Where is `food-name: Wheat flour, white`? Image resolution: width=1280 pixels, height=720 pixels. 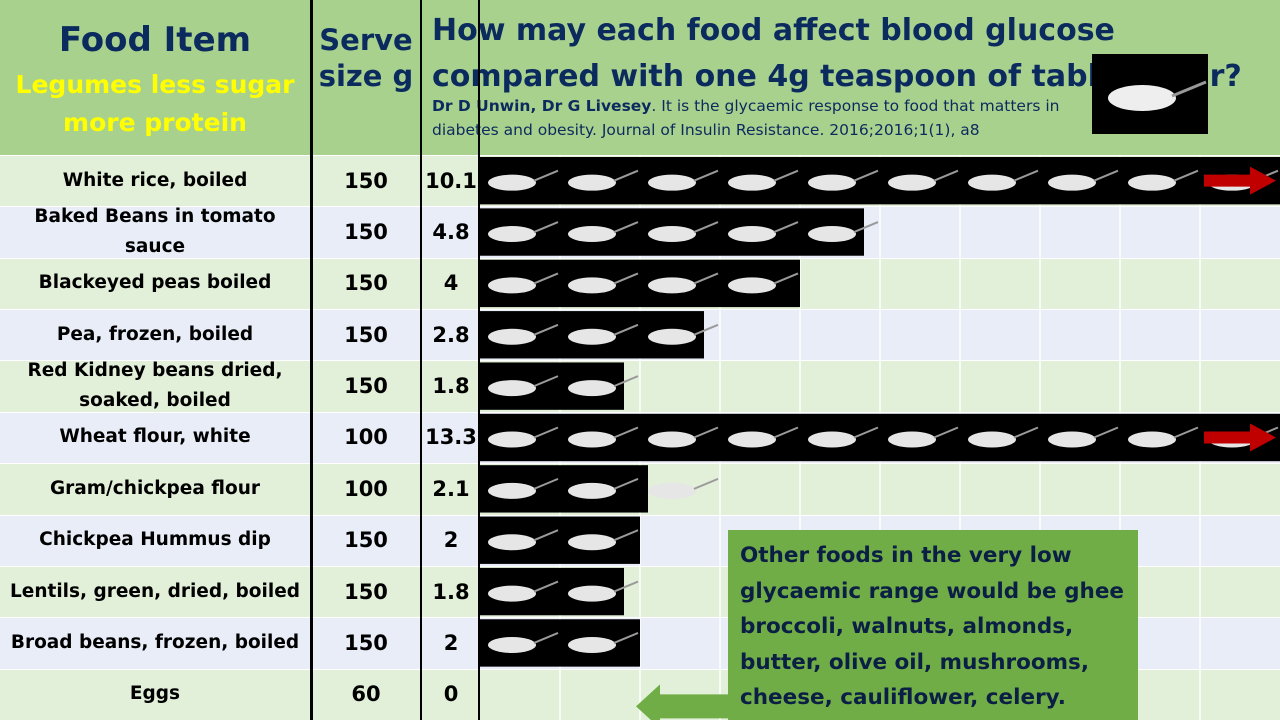 food-name: Wheat flour, white is located at coordinates (155, 437).